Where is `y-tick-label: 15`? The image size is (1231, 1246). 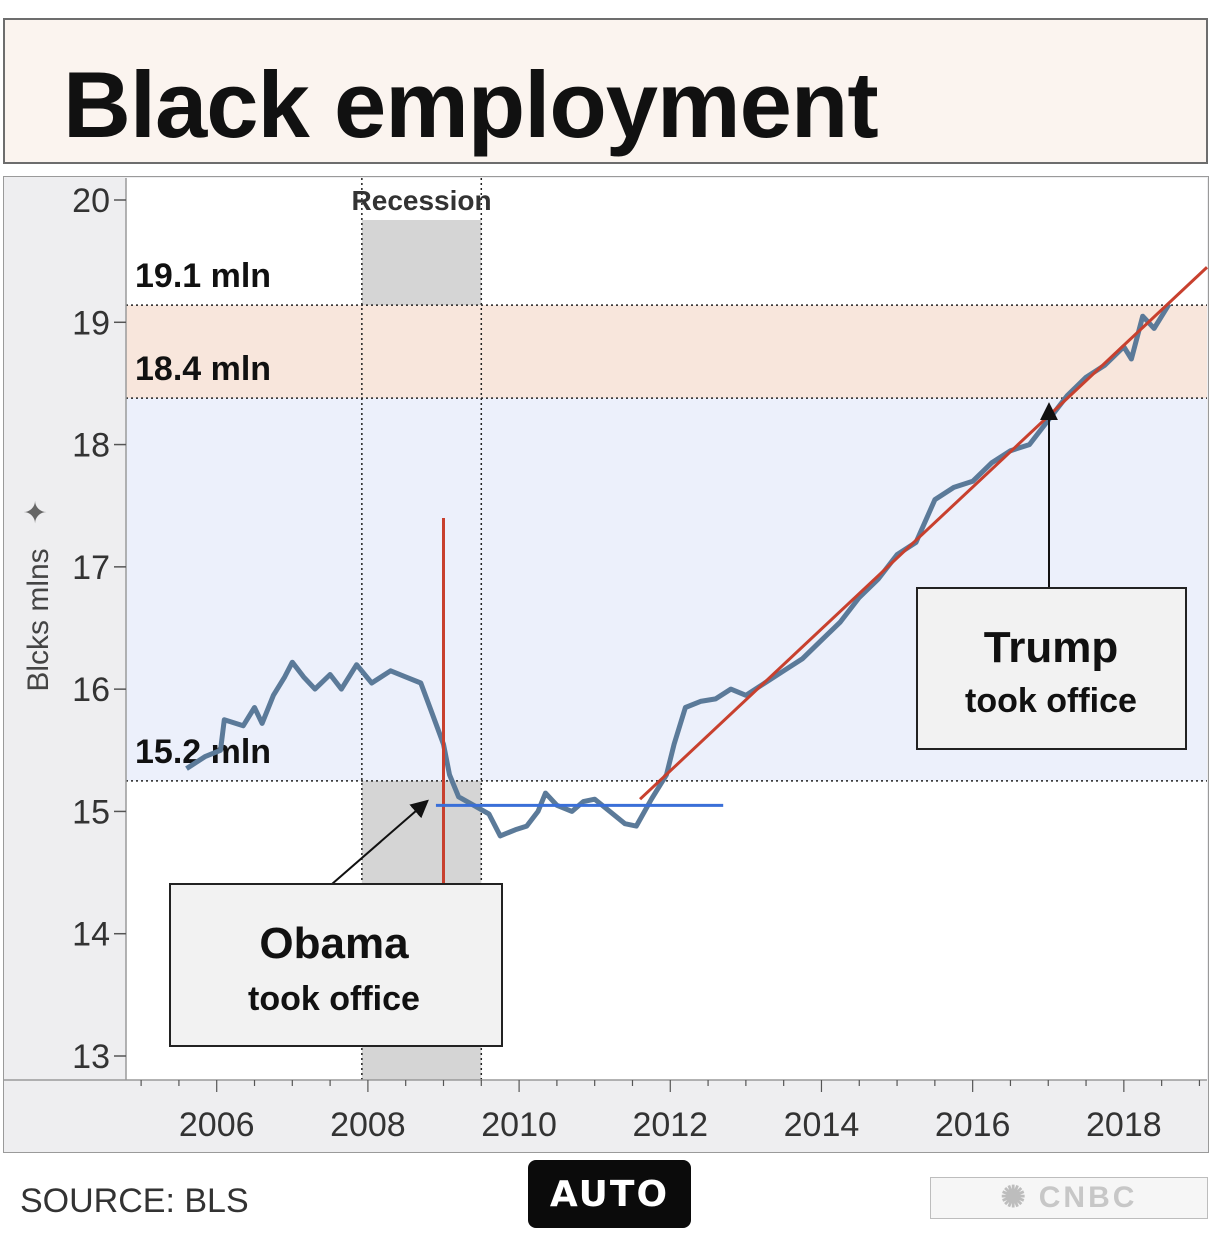 y-tick-label: 15 is located at coordinates (91, 812).